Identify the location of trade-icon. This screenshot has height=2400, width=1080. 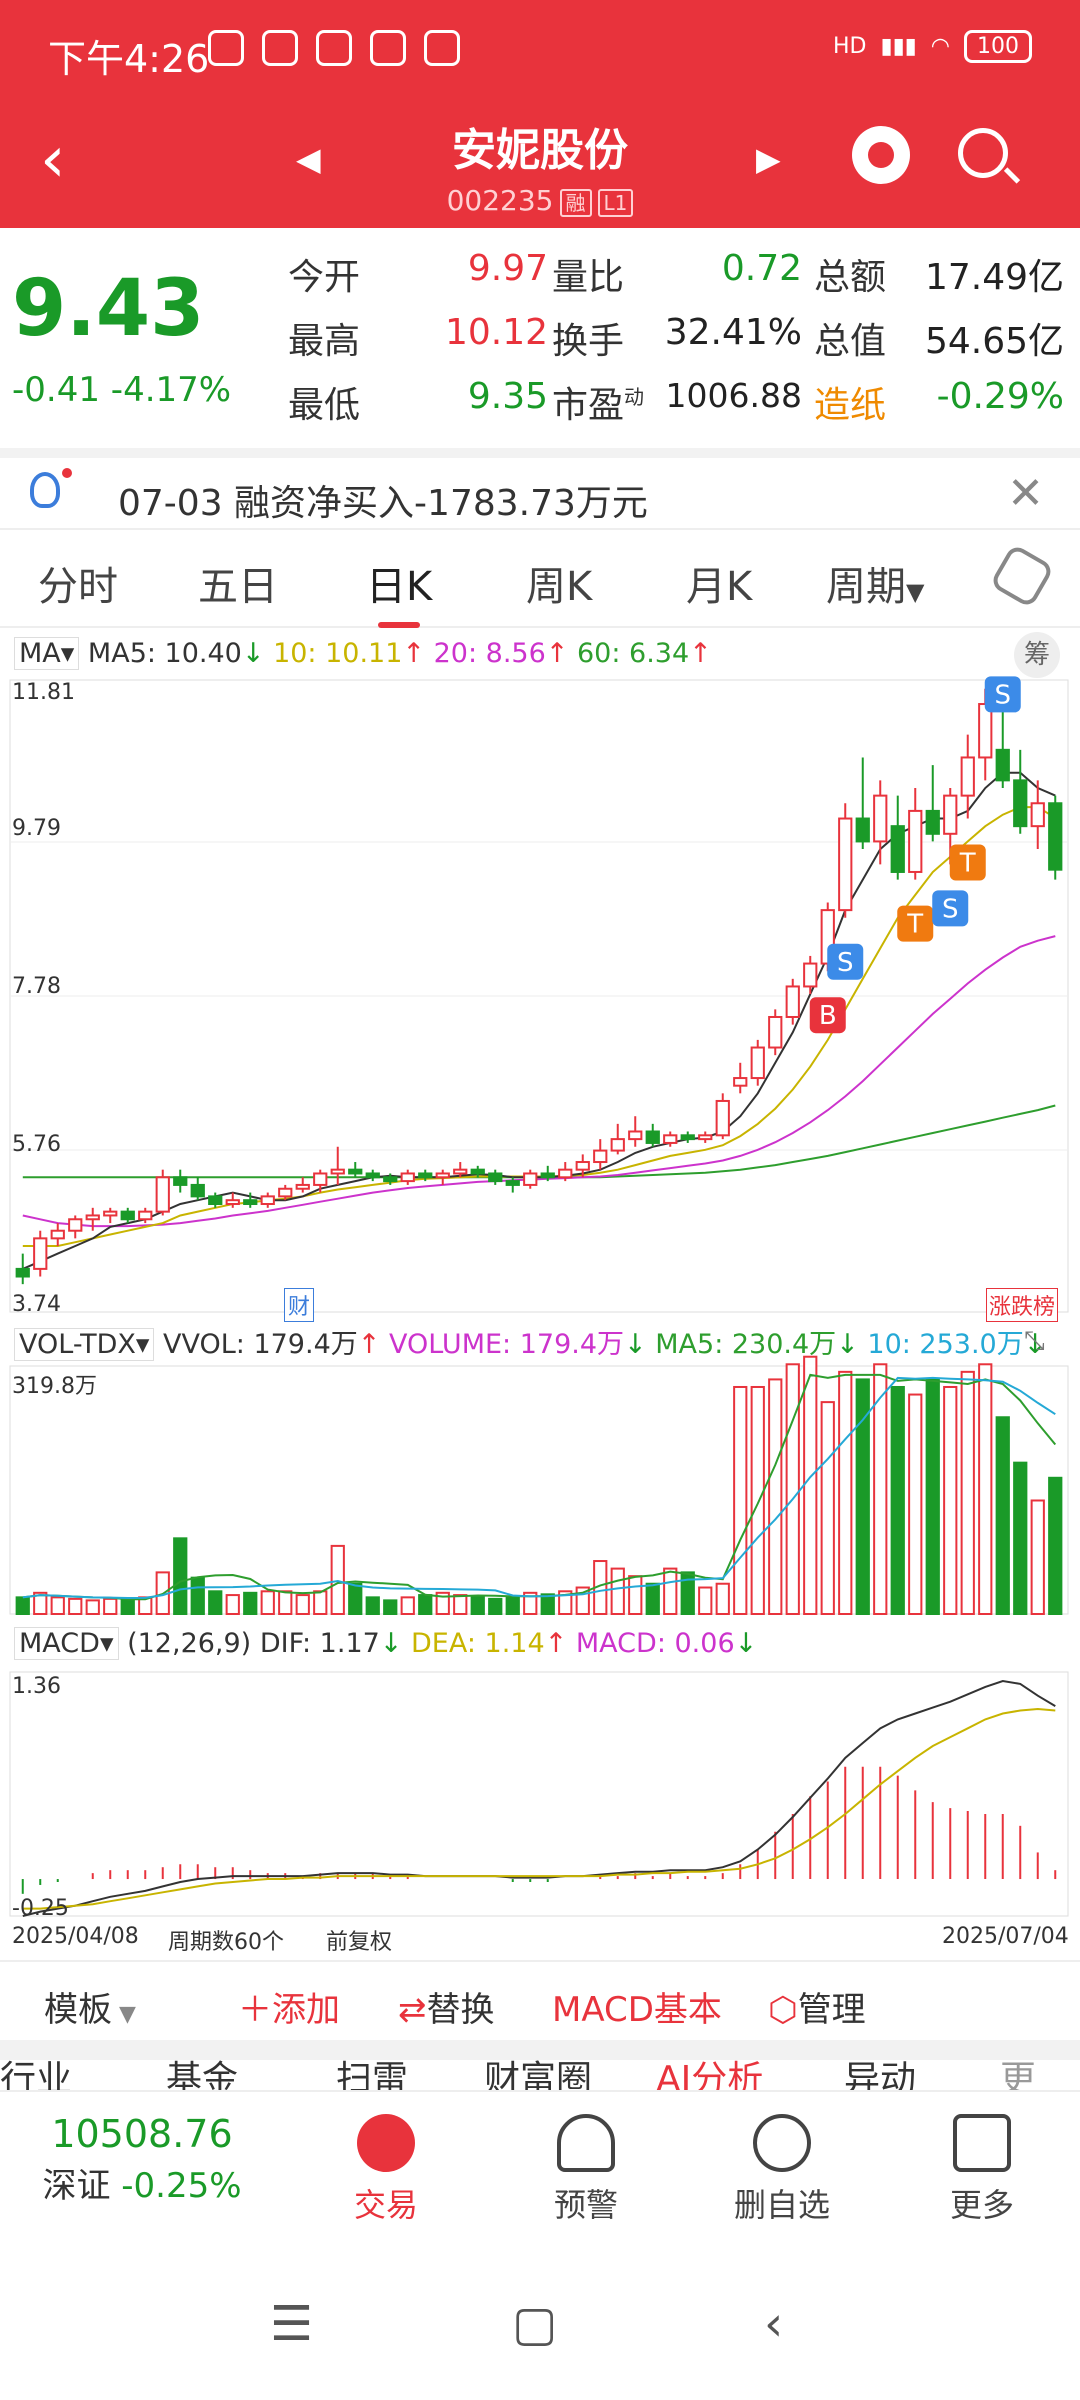
(386, 2143).